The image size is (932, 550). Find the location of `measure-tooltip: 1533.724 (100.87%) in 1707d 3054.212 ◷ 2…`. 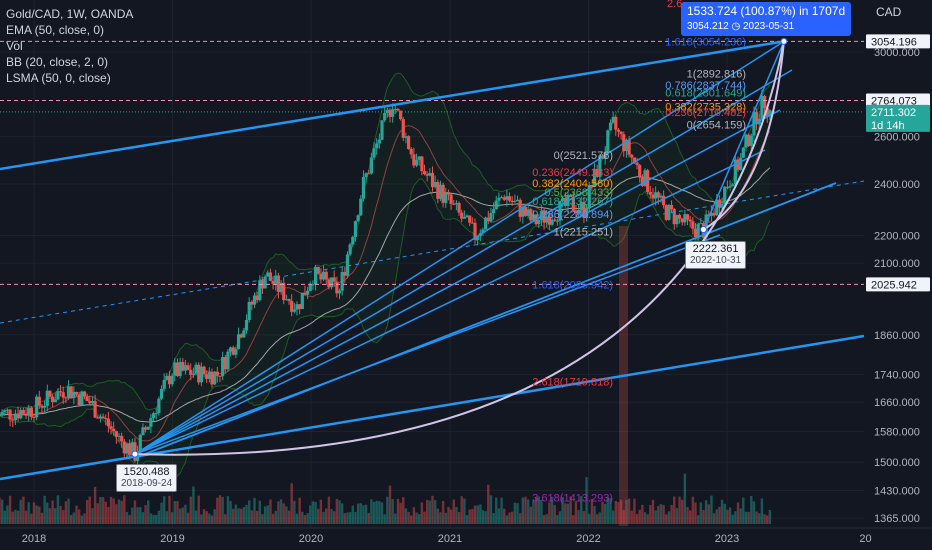

measure-tooltip: 1533.724 (100.87%) in 1707d 3054.212 ◷ 2… is located at coordinates (766, 19).